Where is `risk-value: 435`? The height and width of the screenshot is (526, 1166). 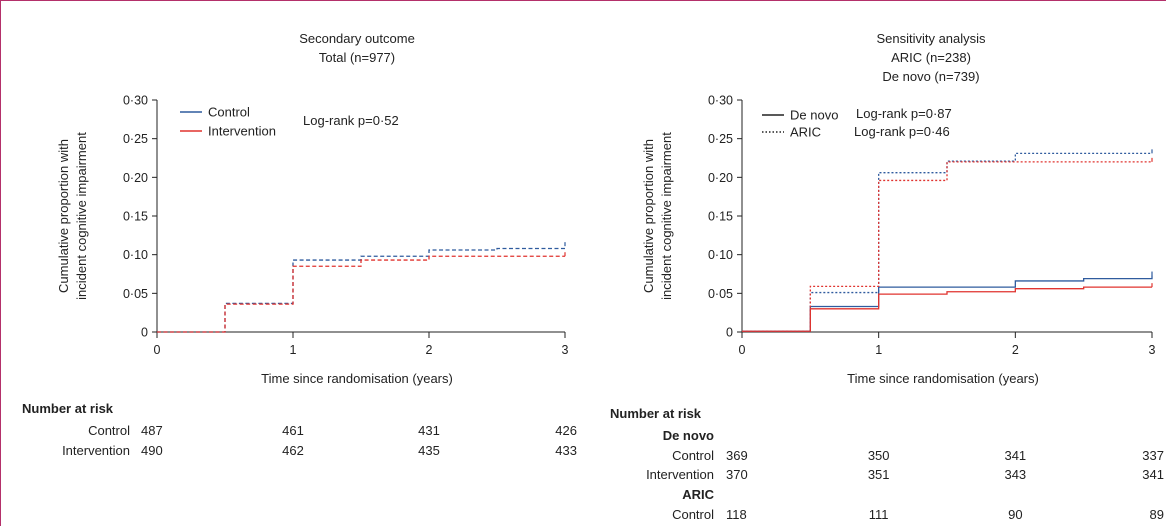 risk-value: 435 is located at coordinates (429, 450).